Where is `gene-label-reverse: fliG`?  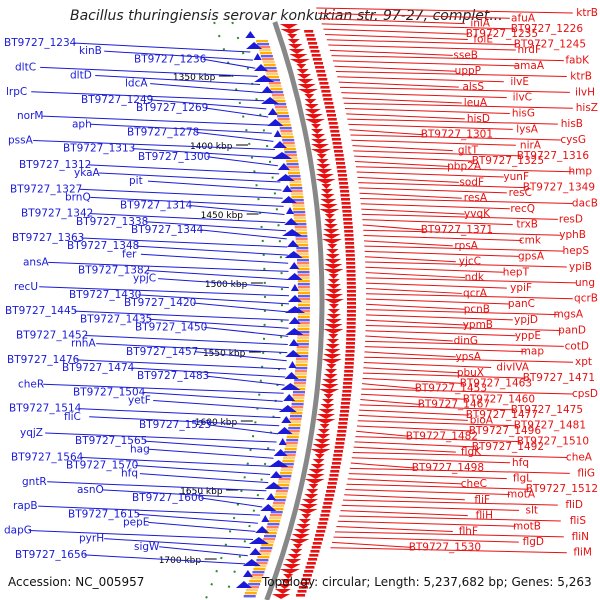
gene-label-reverse: fliG is located at coordinates (586, 473).